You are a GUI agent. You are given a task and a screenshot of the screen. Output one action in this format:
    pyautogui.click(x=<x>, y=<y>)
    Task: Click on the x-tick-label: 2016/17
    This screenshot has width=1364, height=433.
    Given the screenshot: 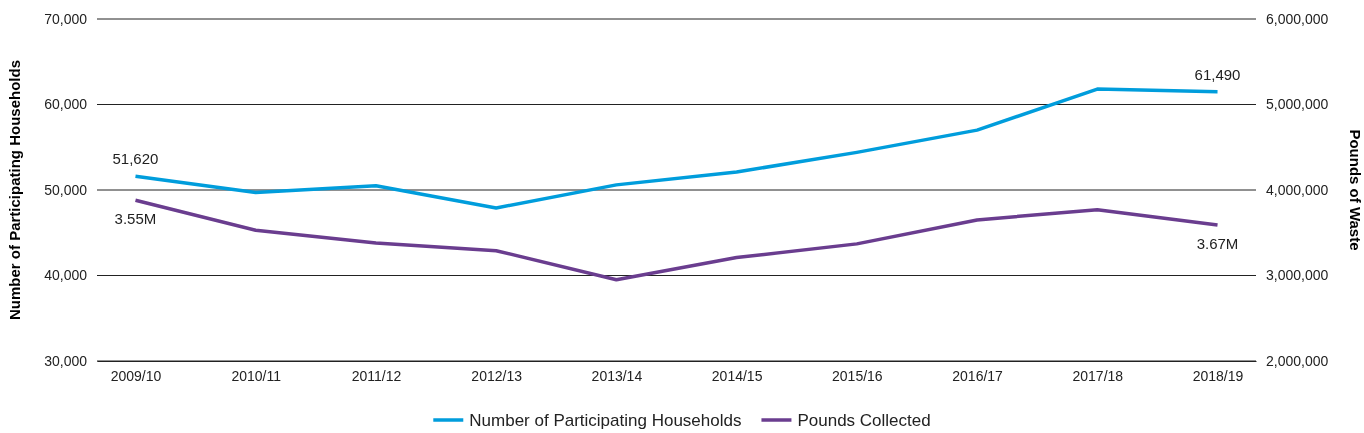 What is the action you would take?
    pyautogui.click(x=978, y=375)
    